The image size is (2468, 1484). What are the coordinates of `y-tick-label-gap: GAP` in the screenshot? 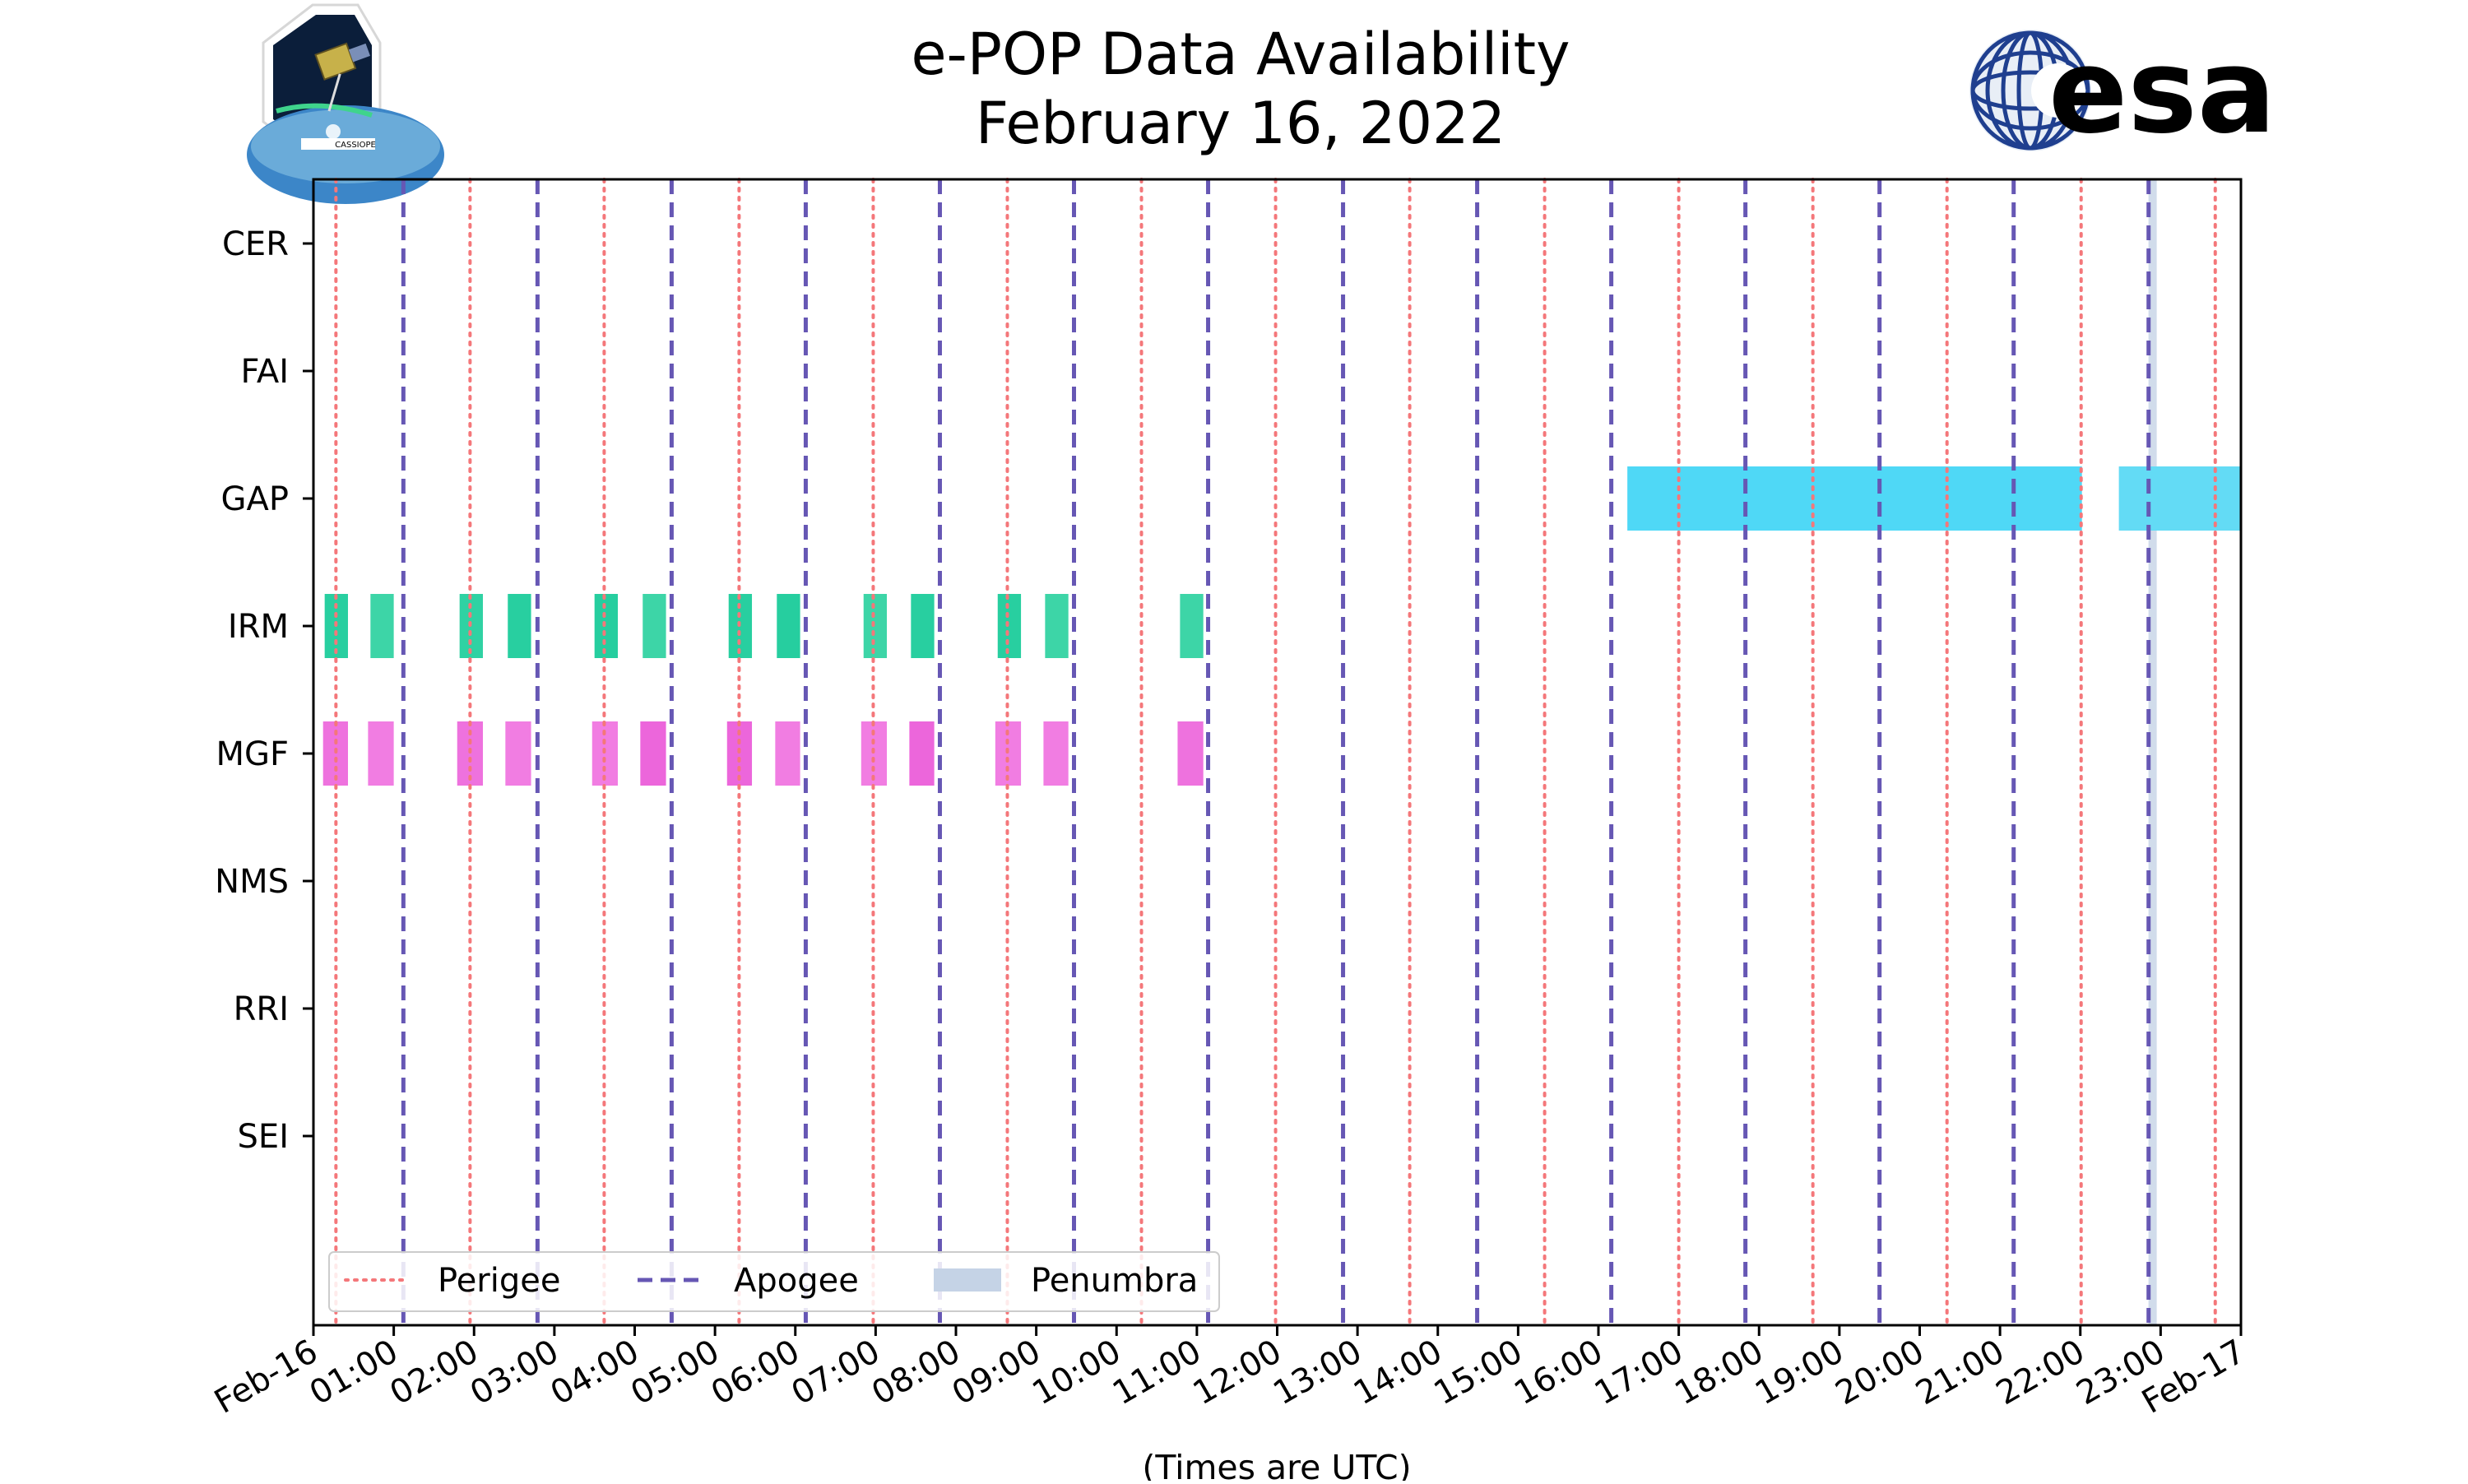 It's located at (255, 499).